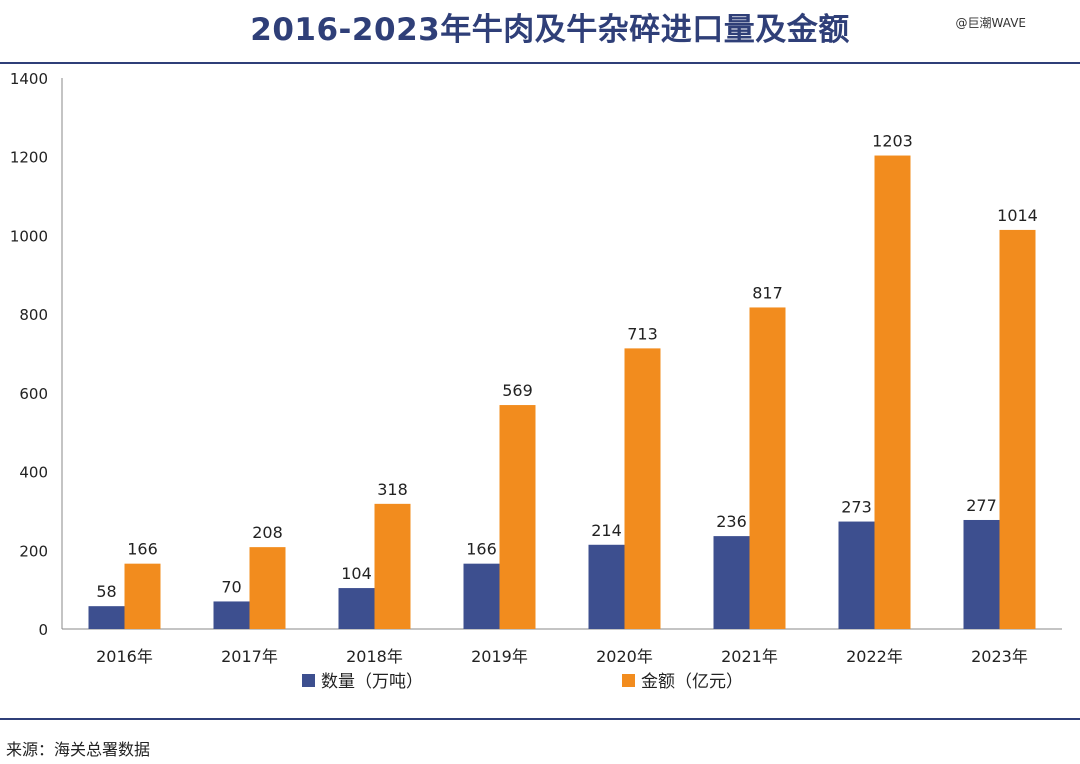 This screenshot has width=1080, height=764. Describe the element at coordinates (562, 656) in the screenshot. I see `x-axis-ticks: 2016年 2017年 2018年 2019年 2020年 2021年 2022年 2023年` at that location.